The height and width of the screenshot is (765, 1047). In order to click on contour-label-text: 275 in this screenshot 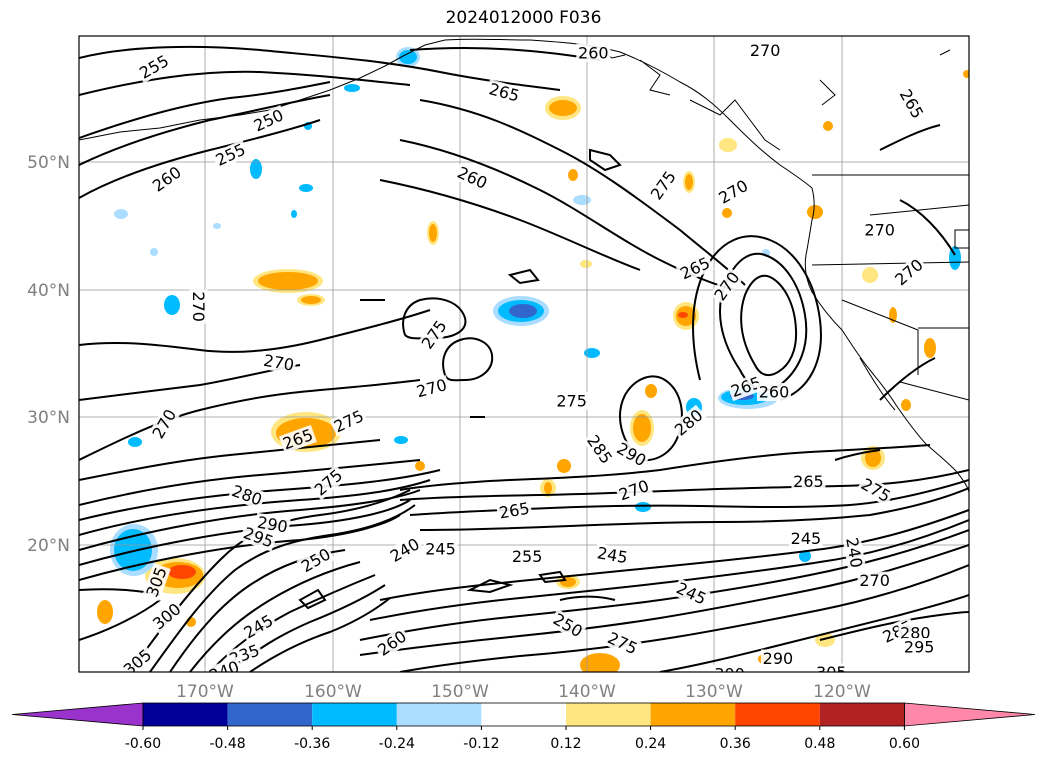, I will do `click(571, 400)`.